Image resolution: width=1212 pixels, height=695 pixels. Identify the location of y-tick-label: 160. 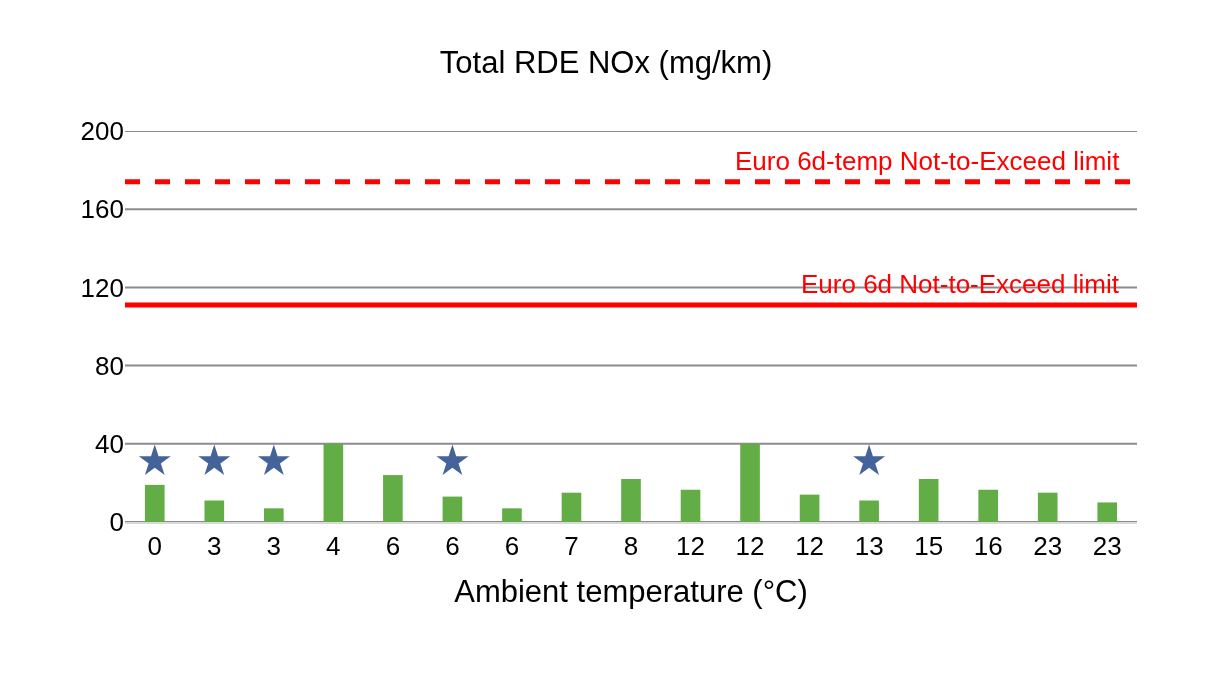
(102, 209).